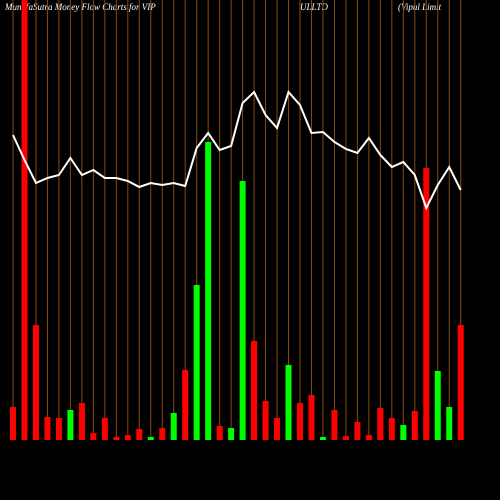 The width and height of the screenshot is (500, 500). What do you see at coordinates (80, 7) in the screenshot?
I see `chart-title: MunafaSutra Money Flow Charts for VIP` at bounding box center [80, 7].